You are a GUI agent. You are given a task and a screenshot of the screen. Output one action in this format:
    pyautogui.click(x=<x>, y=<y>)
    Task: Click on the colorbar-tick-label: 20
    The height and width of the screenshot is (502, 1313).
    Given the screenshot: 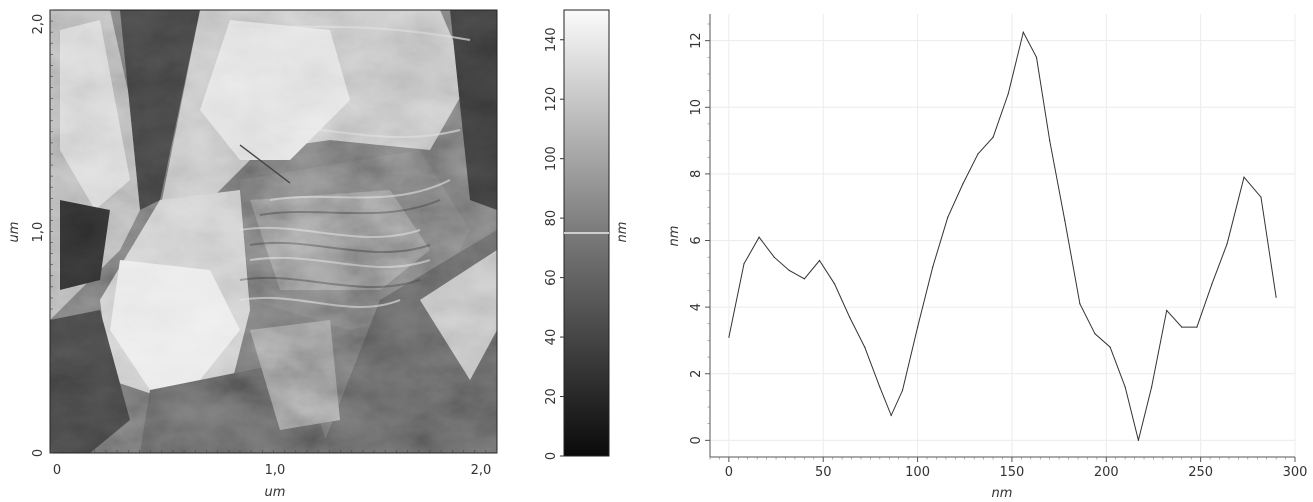 What is the action you would take?
    pyautogui.click(x=551, y=396)
    